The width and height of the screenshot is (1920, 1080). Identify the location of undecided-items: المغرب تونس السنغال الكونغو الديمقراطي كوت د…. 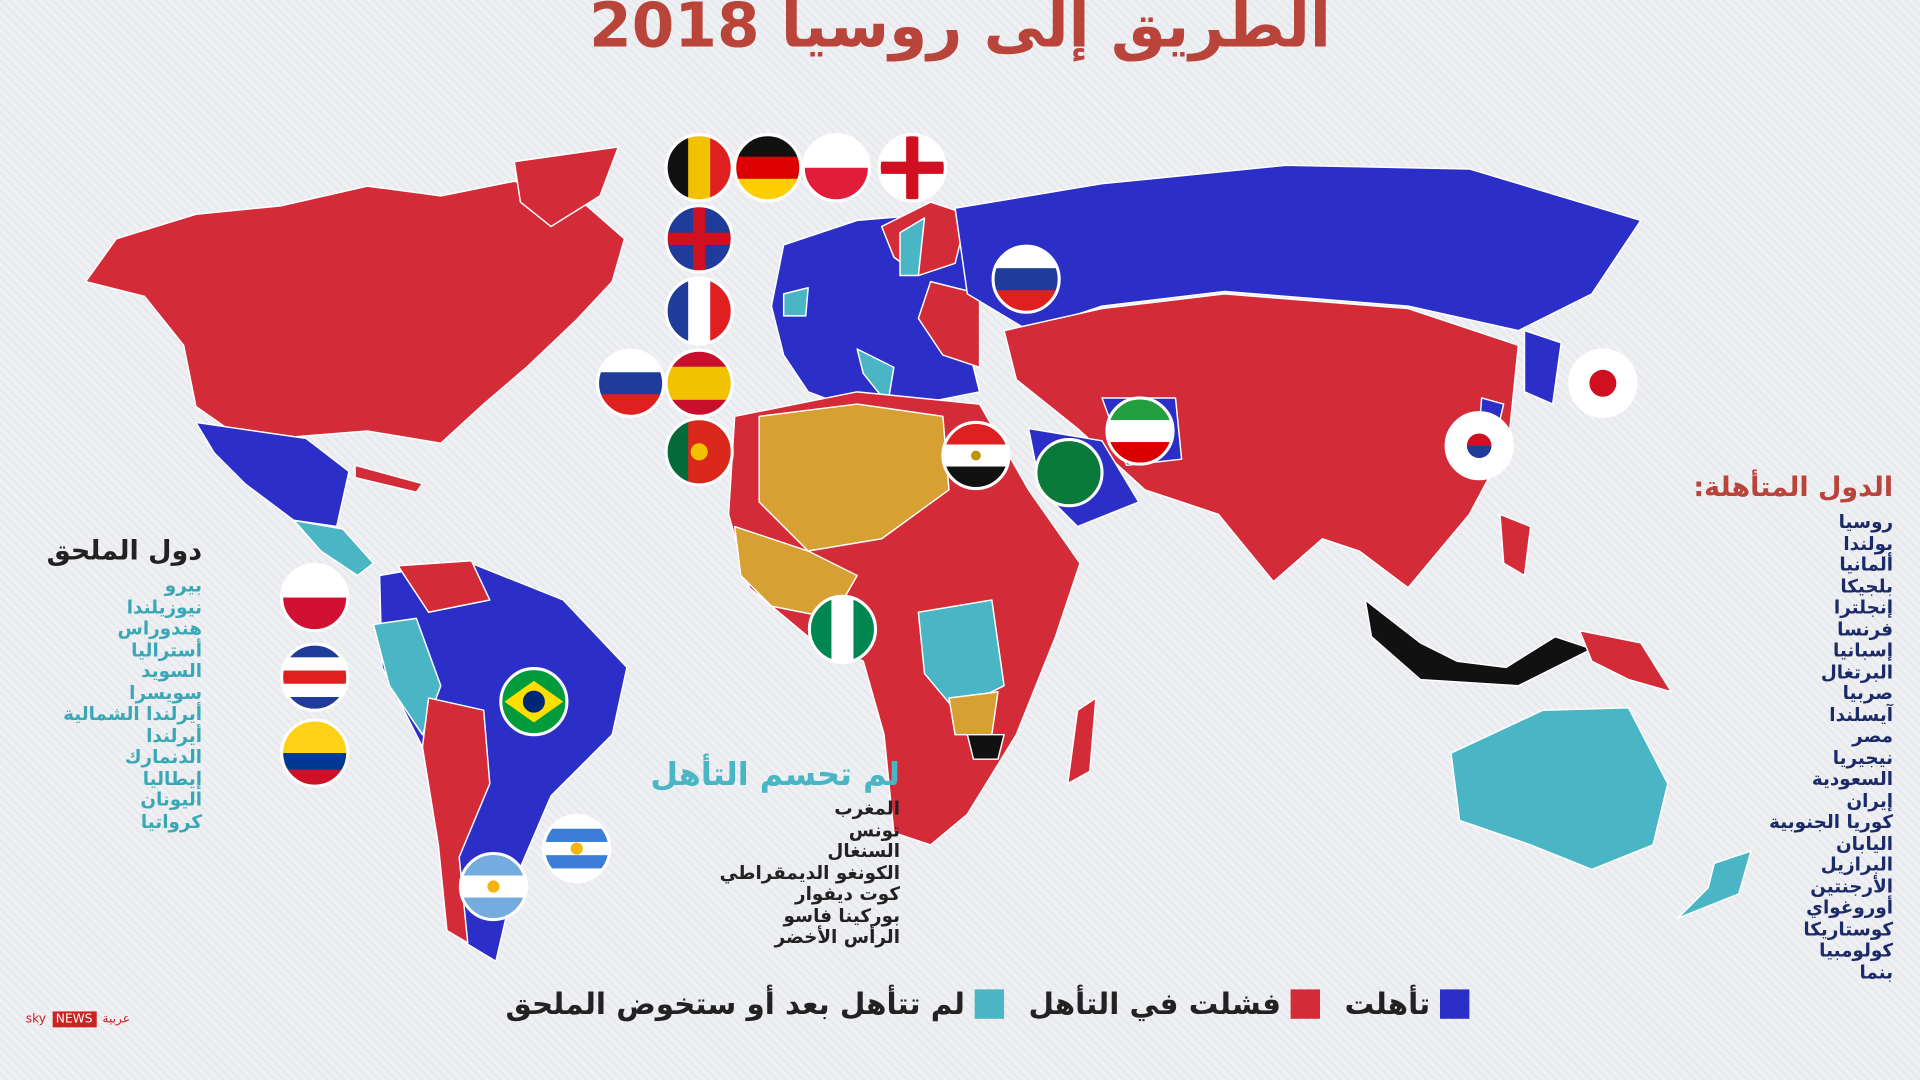
(768, 873).